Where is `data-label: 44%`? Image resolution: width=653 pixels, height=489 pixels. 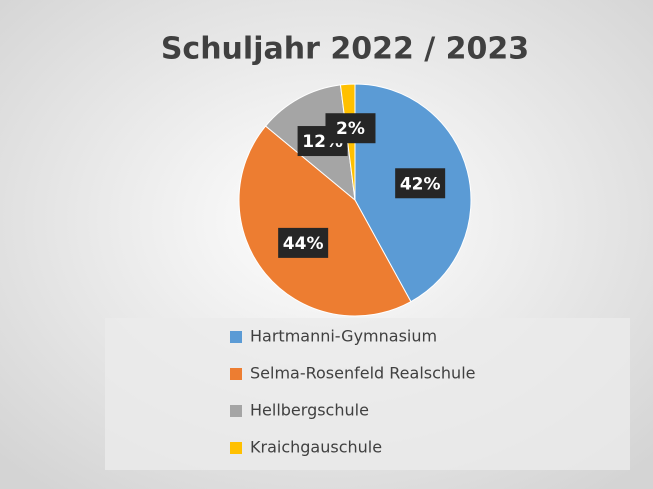
data-label: 44% is located at coordinates (303, 244).